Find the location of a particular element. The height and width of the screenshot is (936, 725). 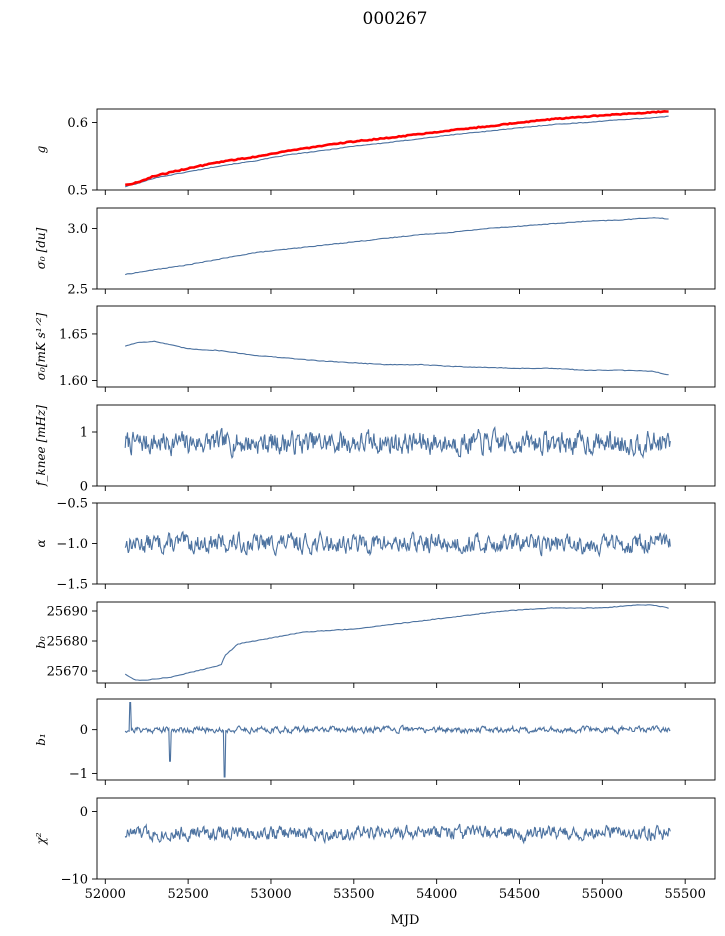

y-axis-label: χ² is located at coordinates (41, 838).